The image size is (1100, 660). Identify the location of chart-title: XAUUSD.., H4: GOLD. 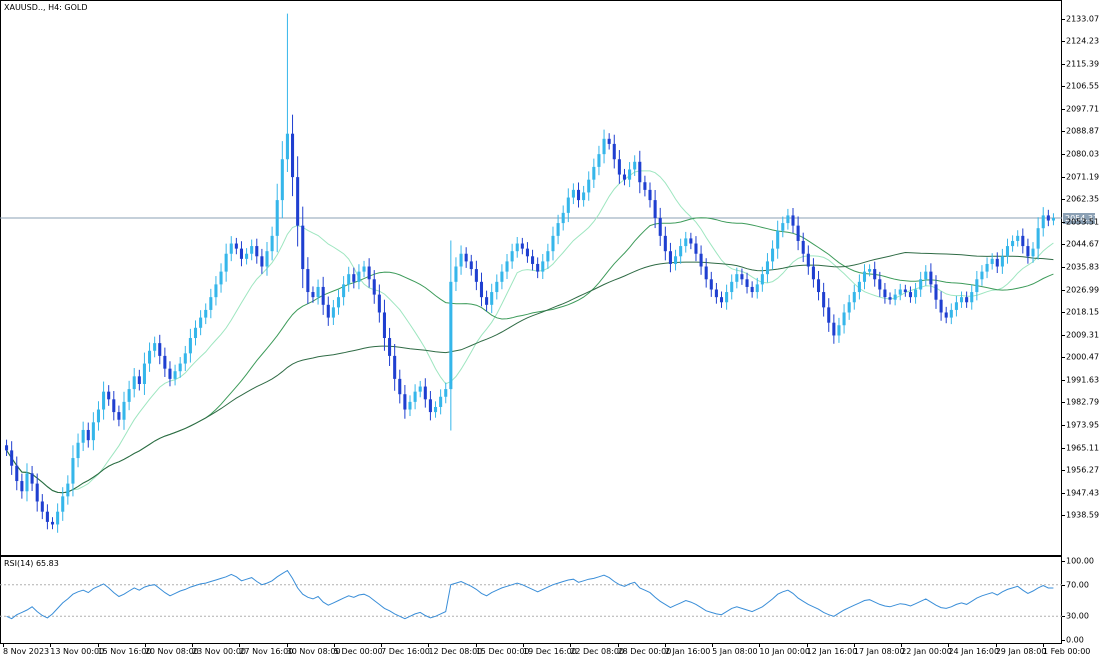
(46, 7).